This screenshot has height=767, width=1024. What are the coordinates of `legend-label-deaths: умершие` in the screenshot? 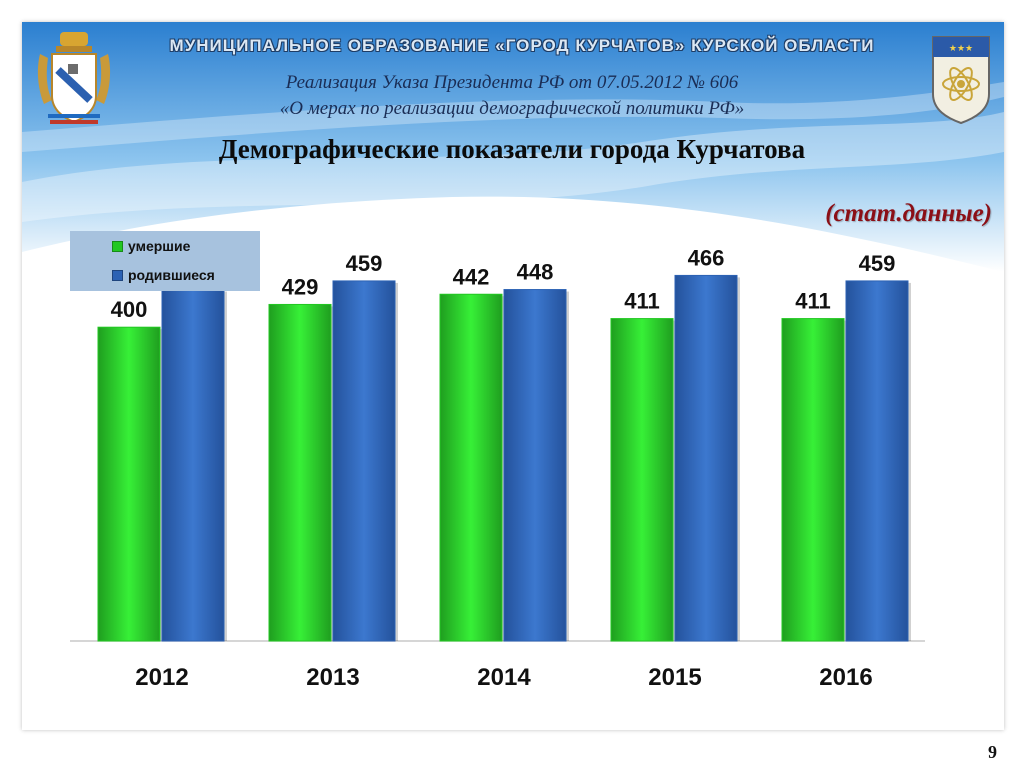 It's located at (159, 246).